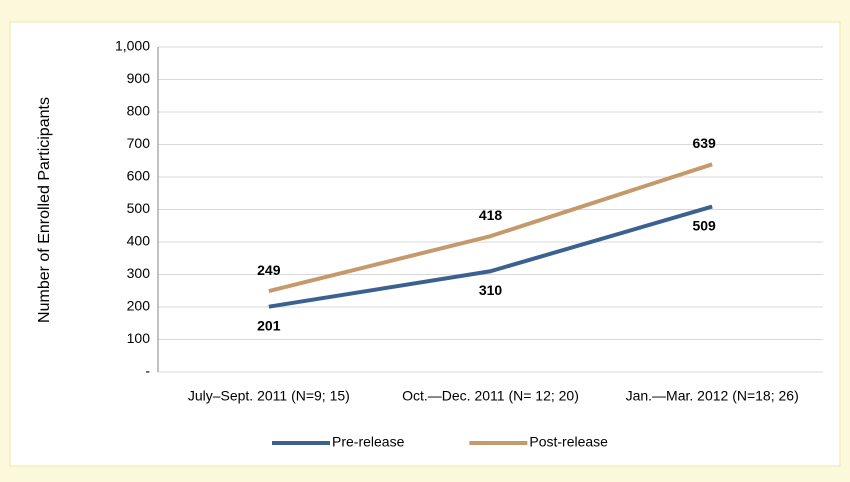 This screenshot has width=850, height=482. What do you see at coordinates (269, 270) in the screenshot?
I see `data-label: 249` at bounding box center [269, 270].